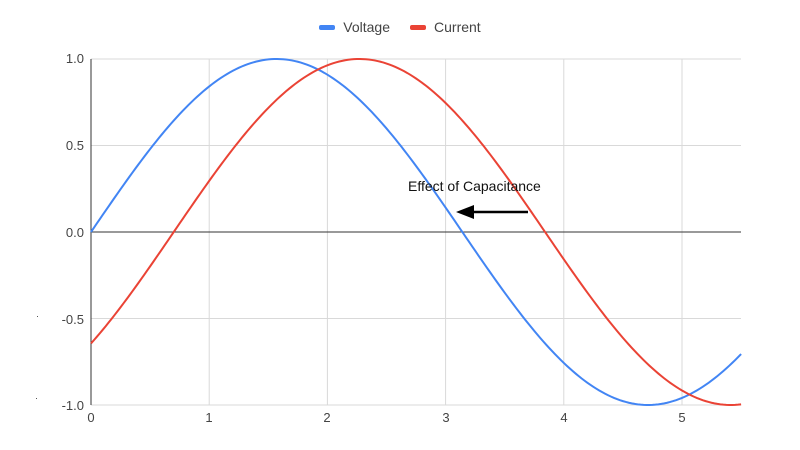  I want to click on y-tick-label: 0.0, so click(74, 232).